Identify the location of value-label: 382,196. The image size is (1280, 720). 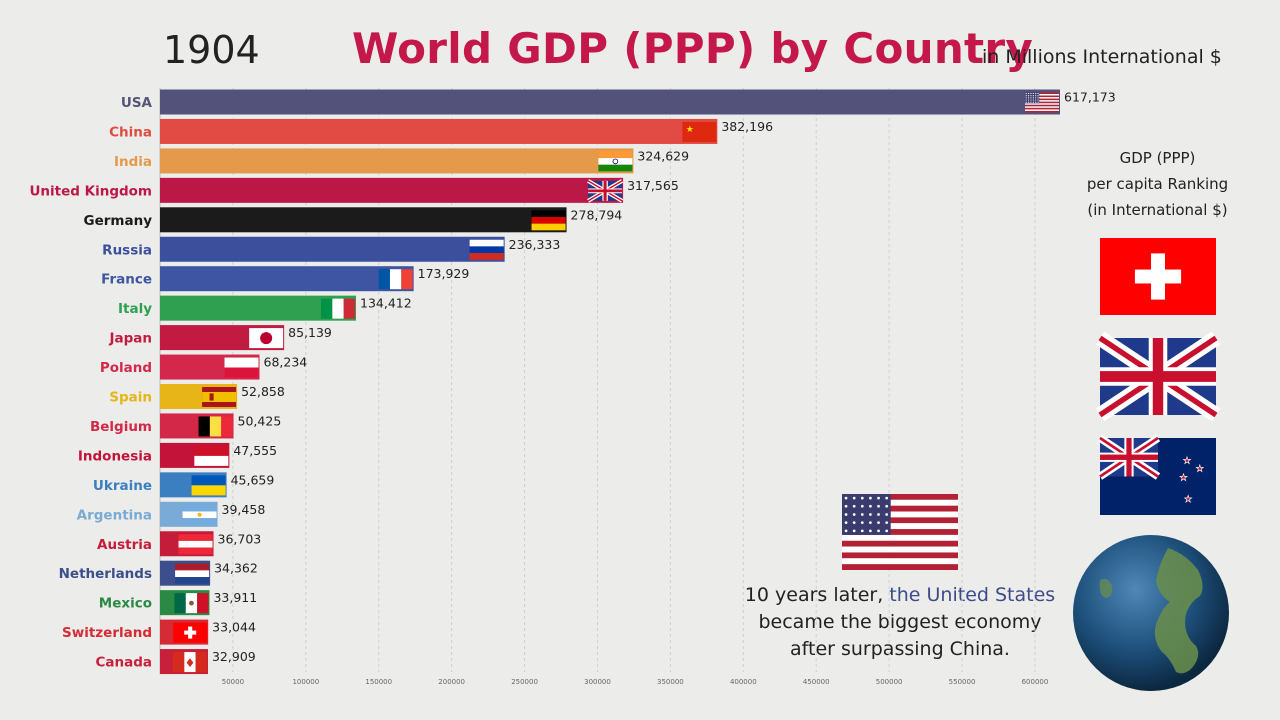
(747, 126).